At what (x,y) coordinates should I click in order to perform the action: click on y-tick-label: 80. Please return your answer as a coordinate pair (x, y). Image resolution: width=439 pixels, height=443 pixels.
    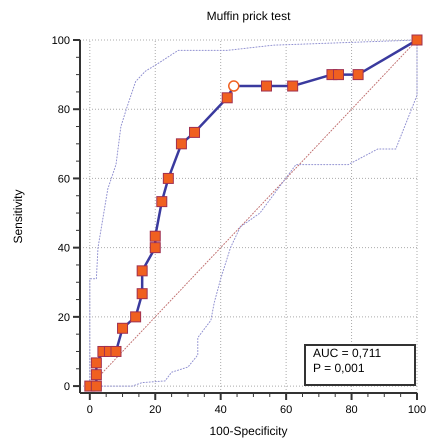
    Looking at the image, I should click on (64, 110).